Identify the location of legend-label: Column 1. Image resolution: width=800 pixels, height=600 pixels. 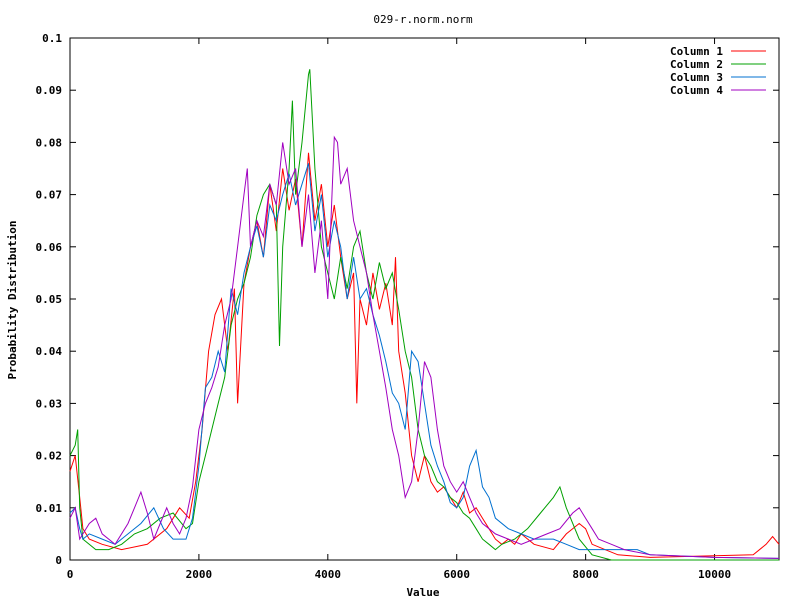
(696, 51).